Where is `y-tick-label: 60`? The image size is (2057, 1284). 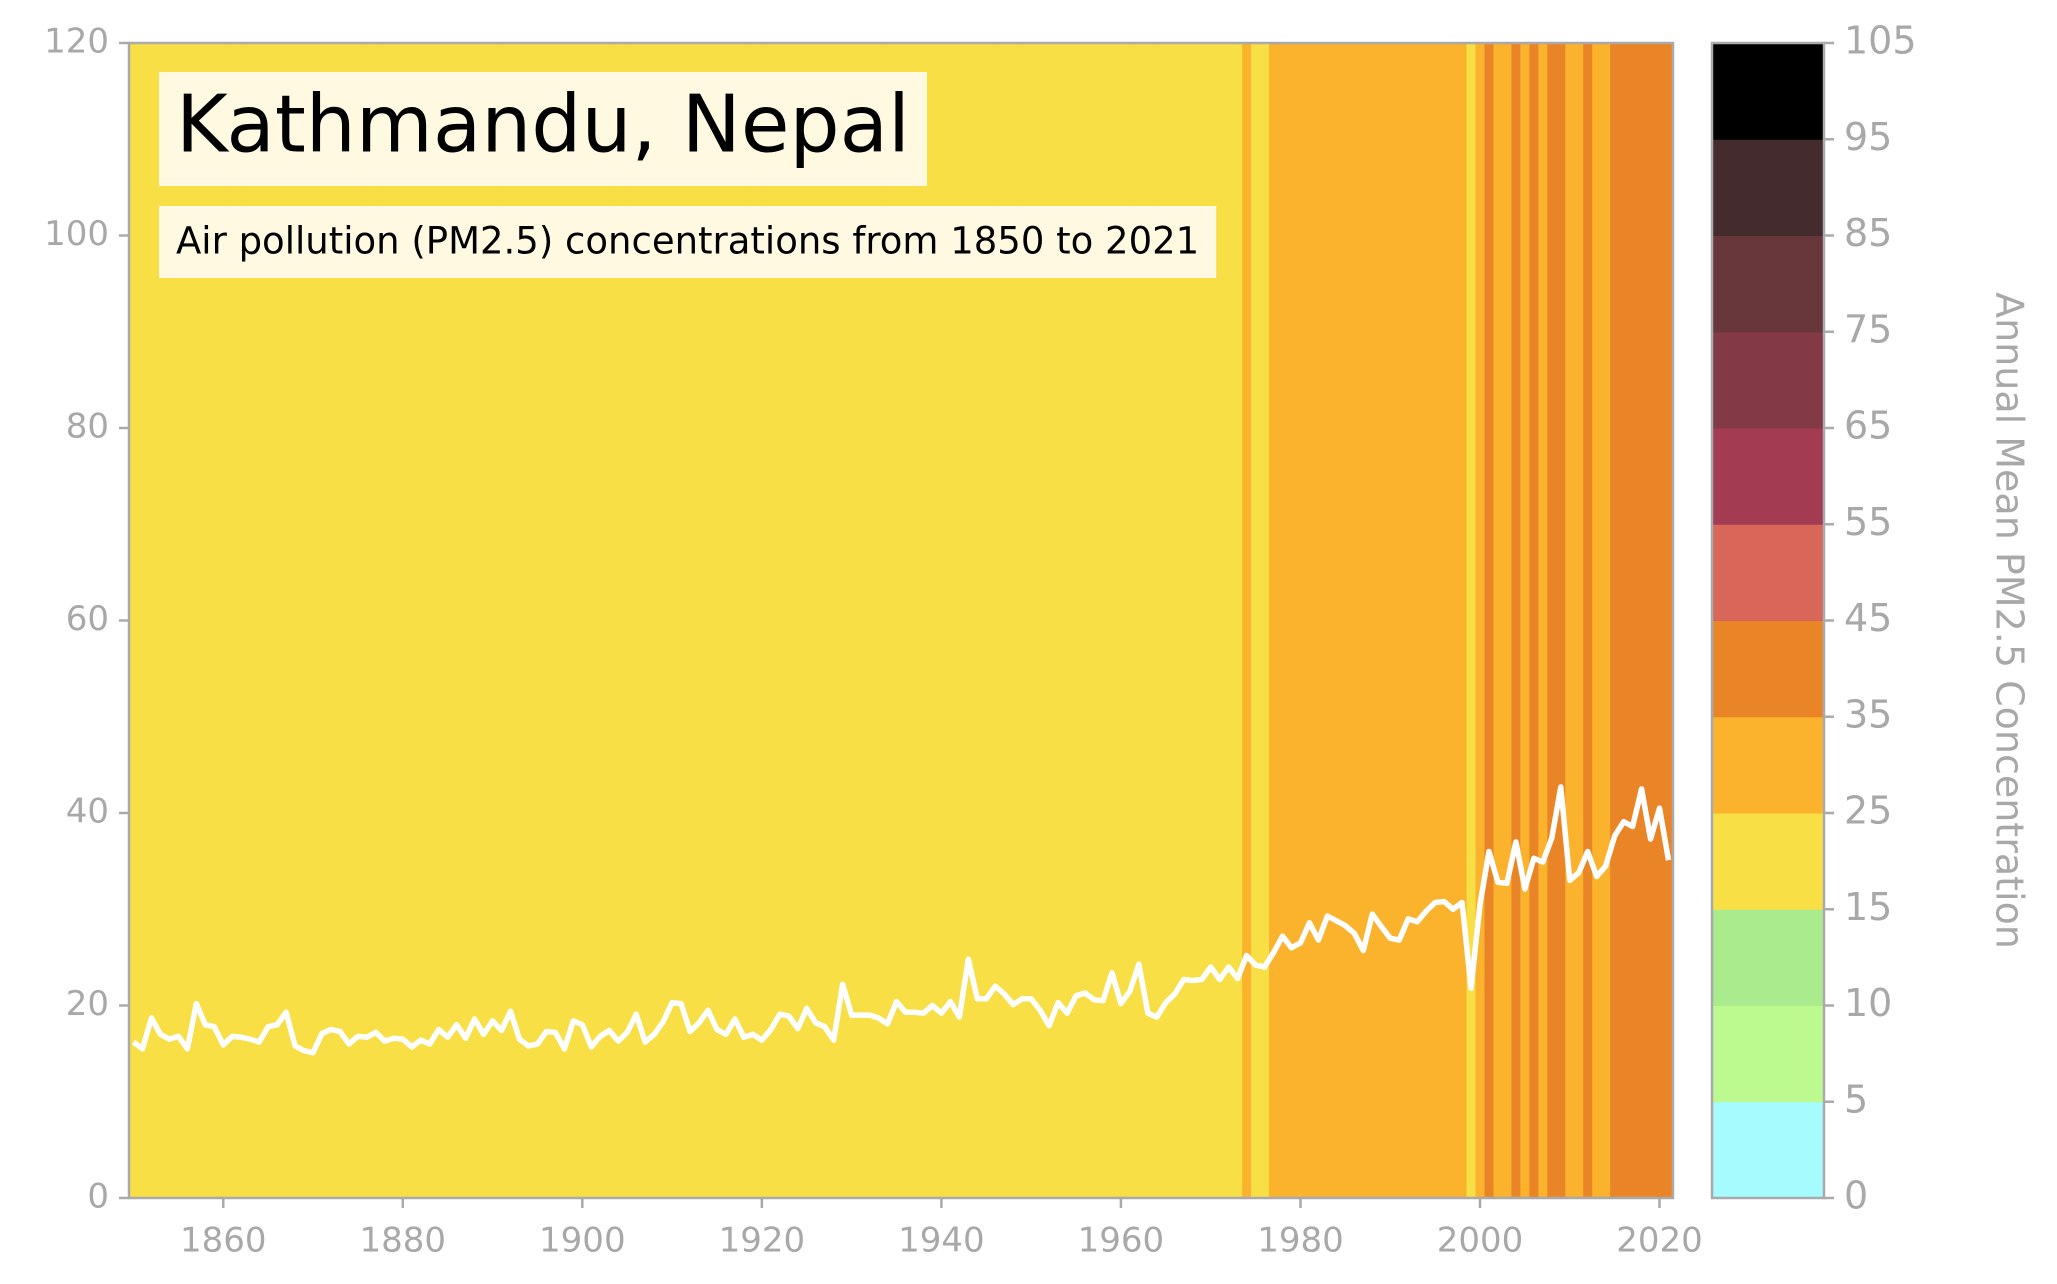
y-tick-label: 60 is located at coordinates (87, 619).